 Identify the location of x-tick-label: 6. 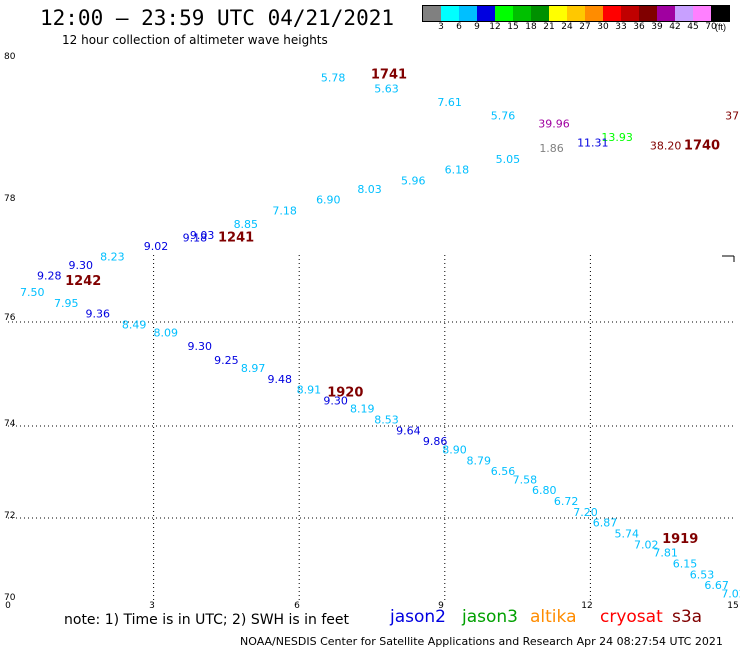
(297, 606).